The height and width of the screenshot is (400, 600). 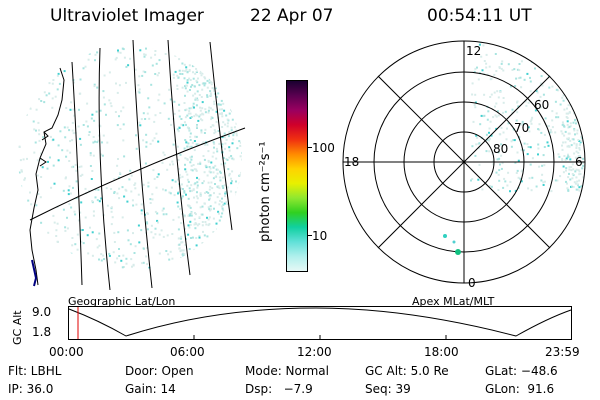 What do you see at coordinates (520, 389) in the screenshot?
I see `info-glon: GLon: 91.6` at bounding box center [520, 389].